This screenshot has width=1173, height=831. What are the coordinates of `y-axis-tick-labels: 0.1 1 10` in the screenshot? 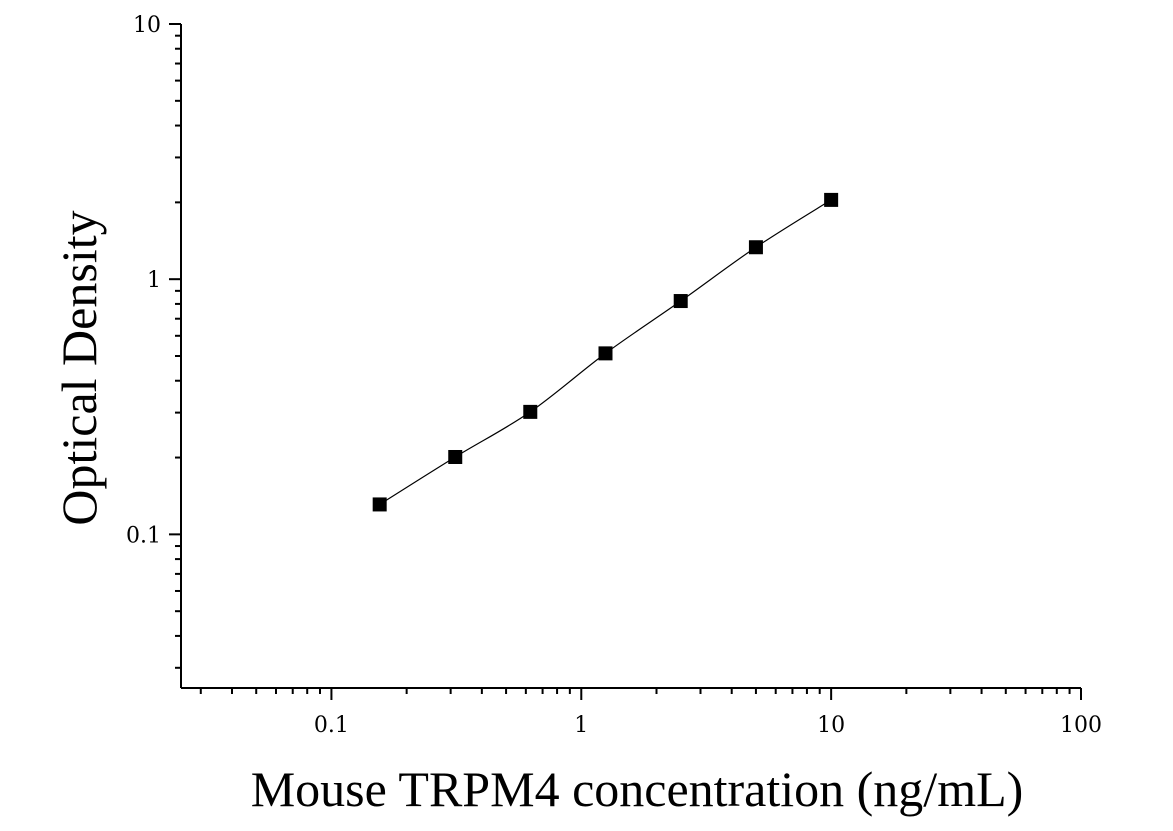 It's located at (143, 280).